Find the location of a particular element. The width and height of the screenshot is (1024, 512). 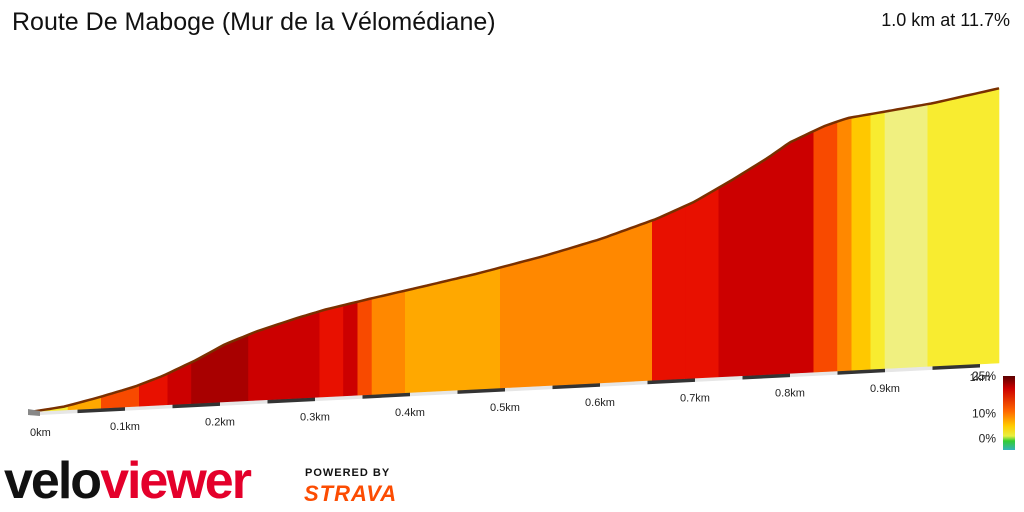

colorbar-labels: 25%10%0%-10%-25% is located at coordinates (984, 407).